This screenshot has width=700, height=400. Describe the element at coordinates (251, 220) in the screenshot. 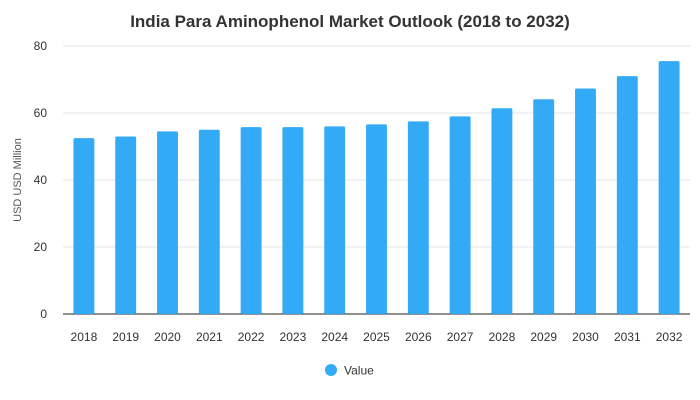

I see `bar-2022` at that location.